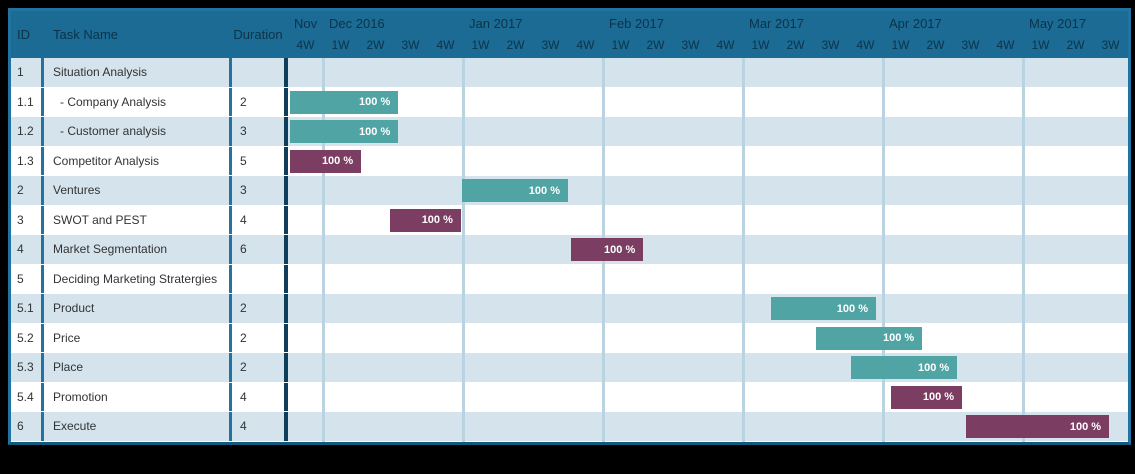  What do you see at coordinates (306, 23) in the screenshot?
I see `timeline-month-label: Nov` at bounding box center [306, 23].